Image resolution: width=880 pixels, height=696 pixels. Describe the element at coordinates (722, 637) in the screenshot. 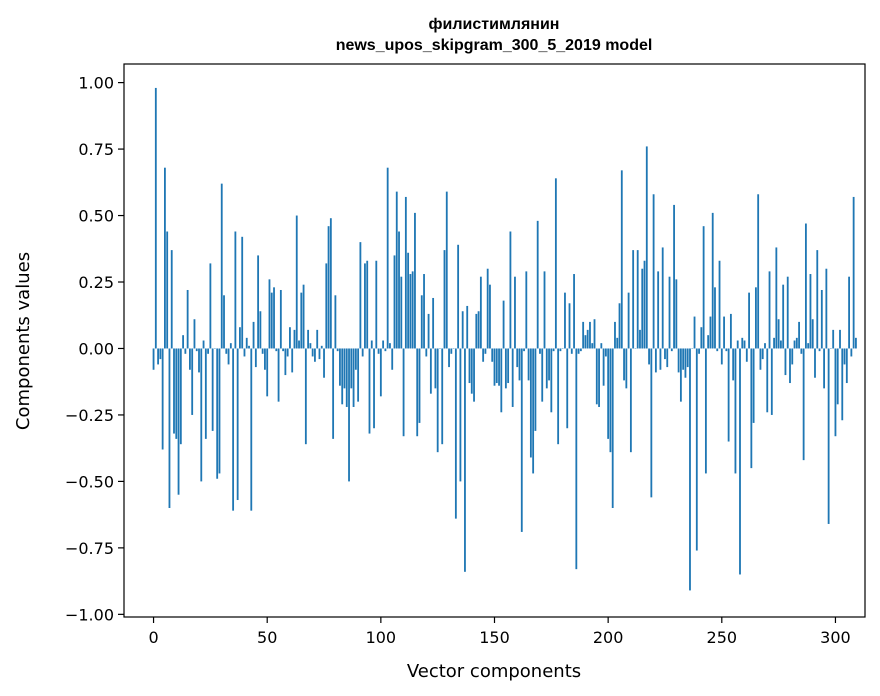

I see `x-tick-label: 250` at that location.